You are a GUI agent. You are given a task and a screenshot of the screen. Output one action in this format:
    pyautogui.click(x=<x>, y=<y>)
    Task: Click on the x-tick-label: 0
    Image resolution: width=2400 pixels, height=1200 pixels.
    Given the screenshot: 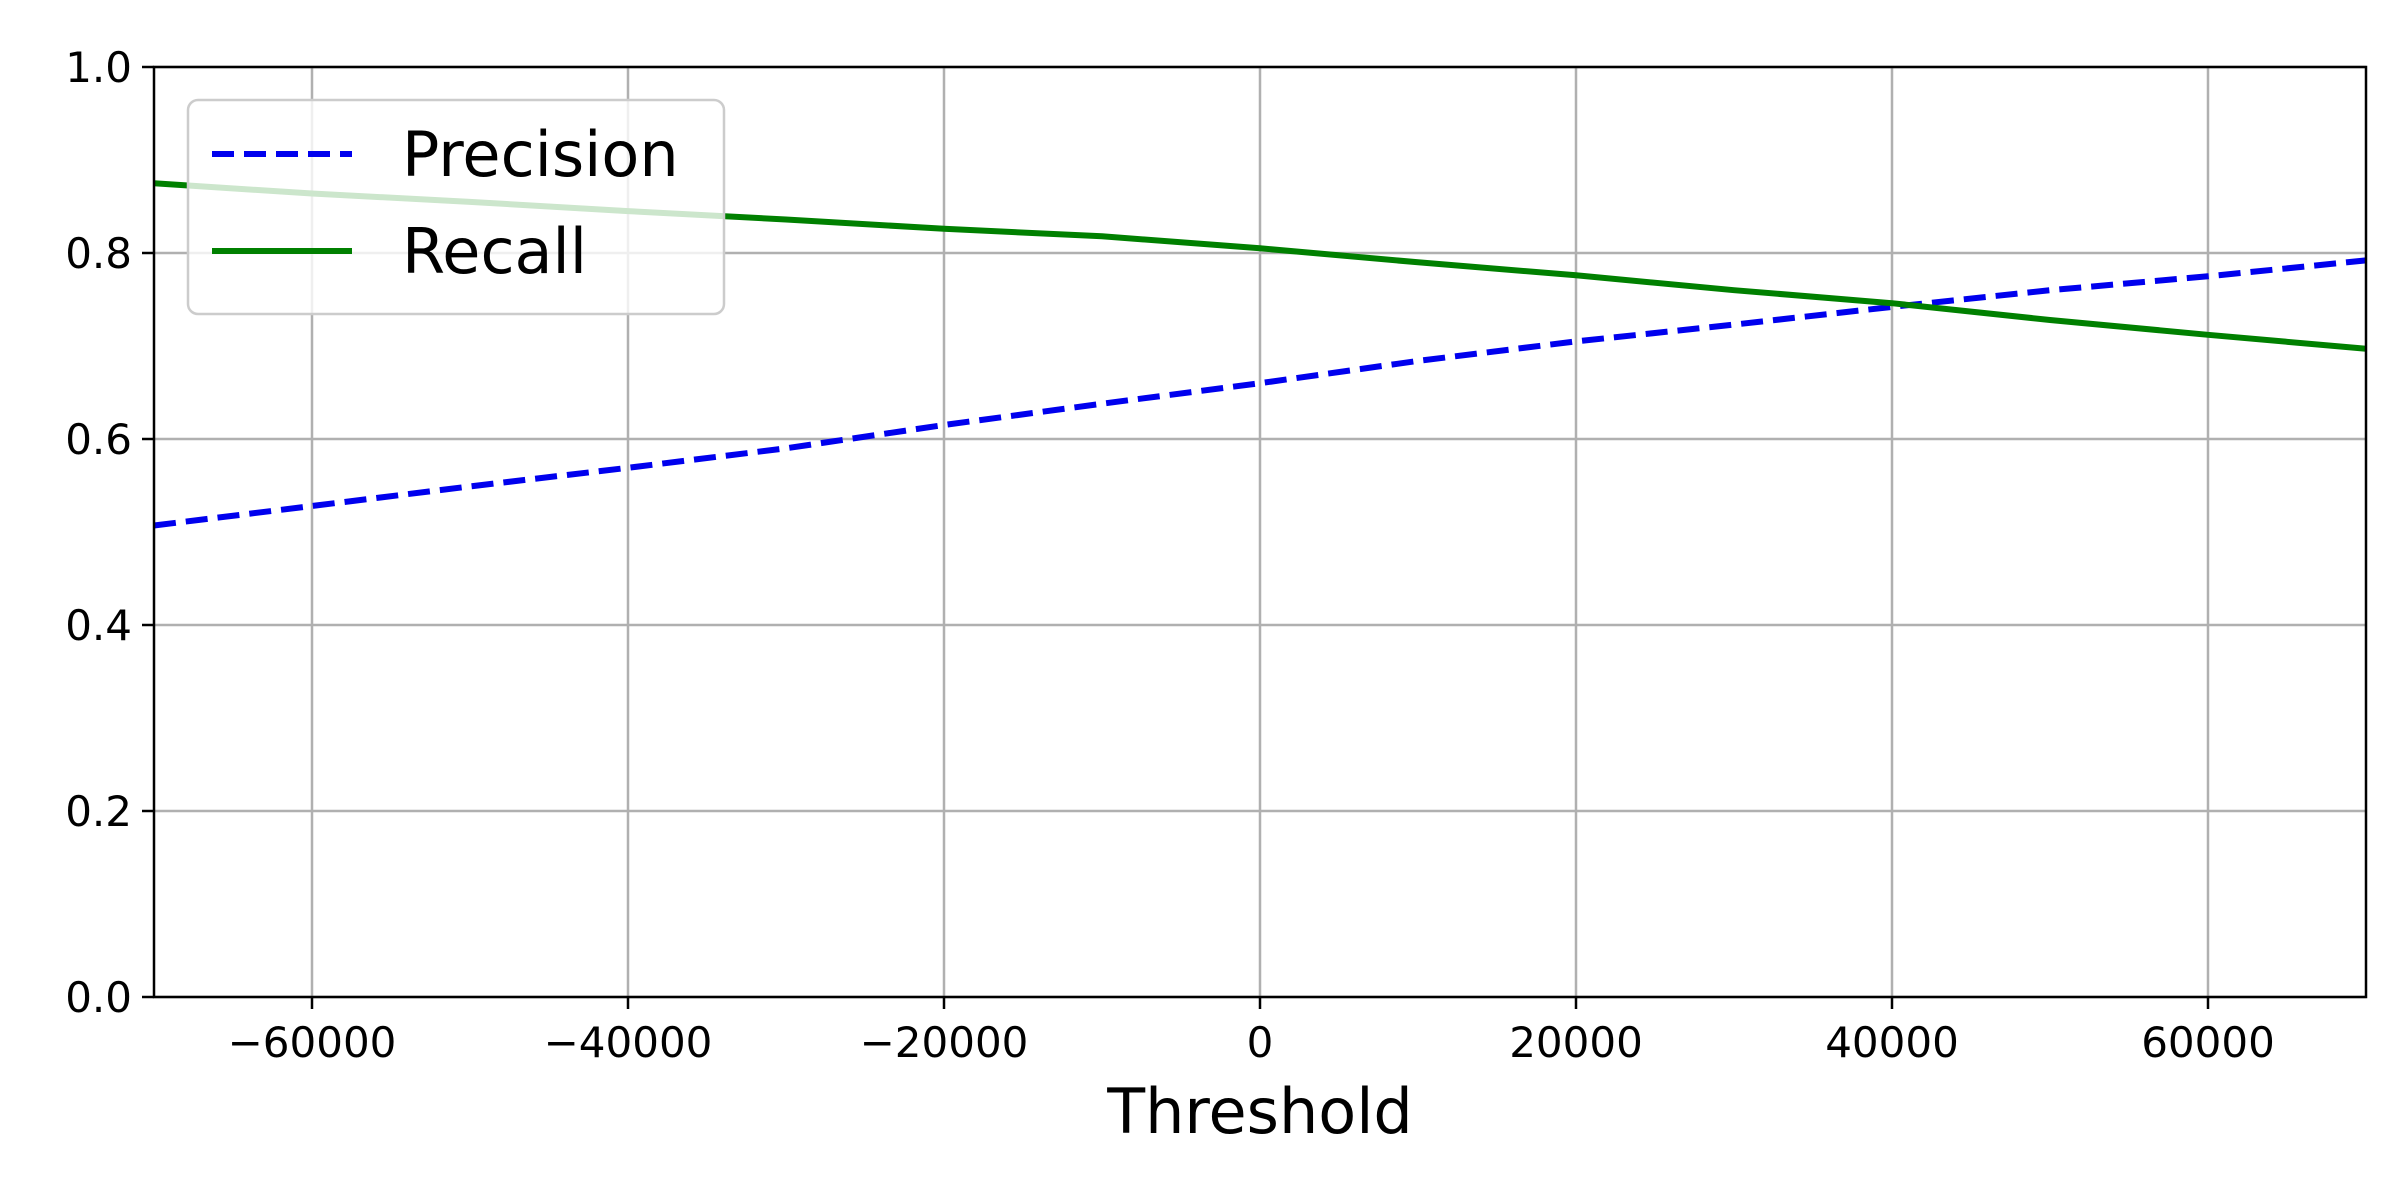 What is the action you would take?
    pyautogui.click(x=1260, y=1042)
    